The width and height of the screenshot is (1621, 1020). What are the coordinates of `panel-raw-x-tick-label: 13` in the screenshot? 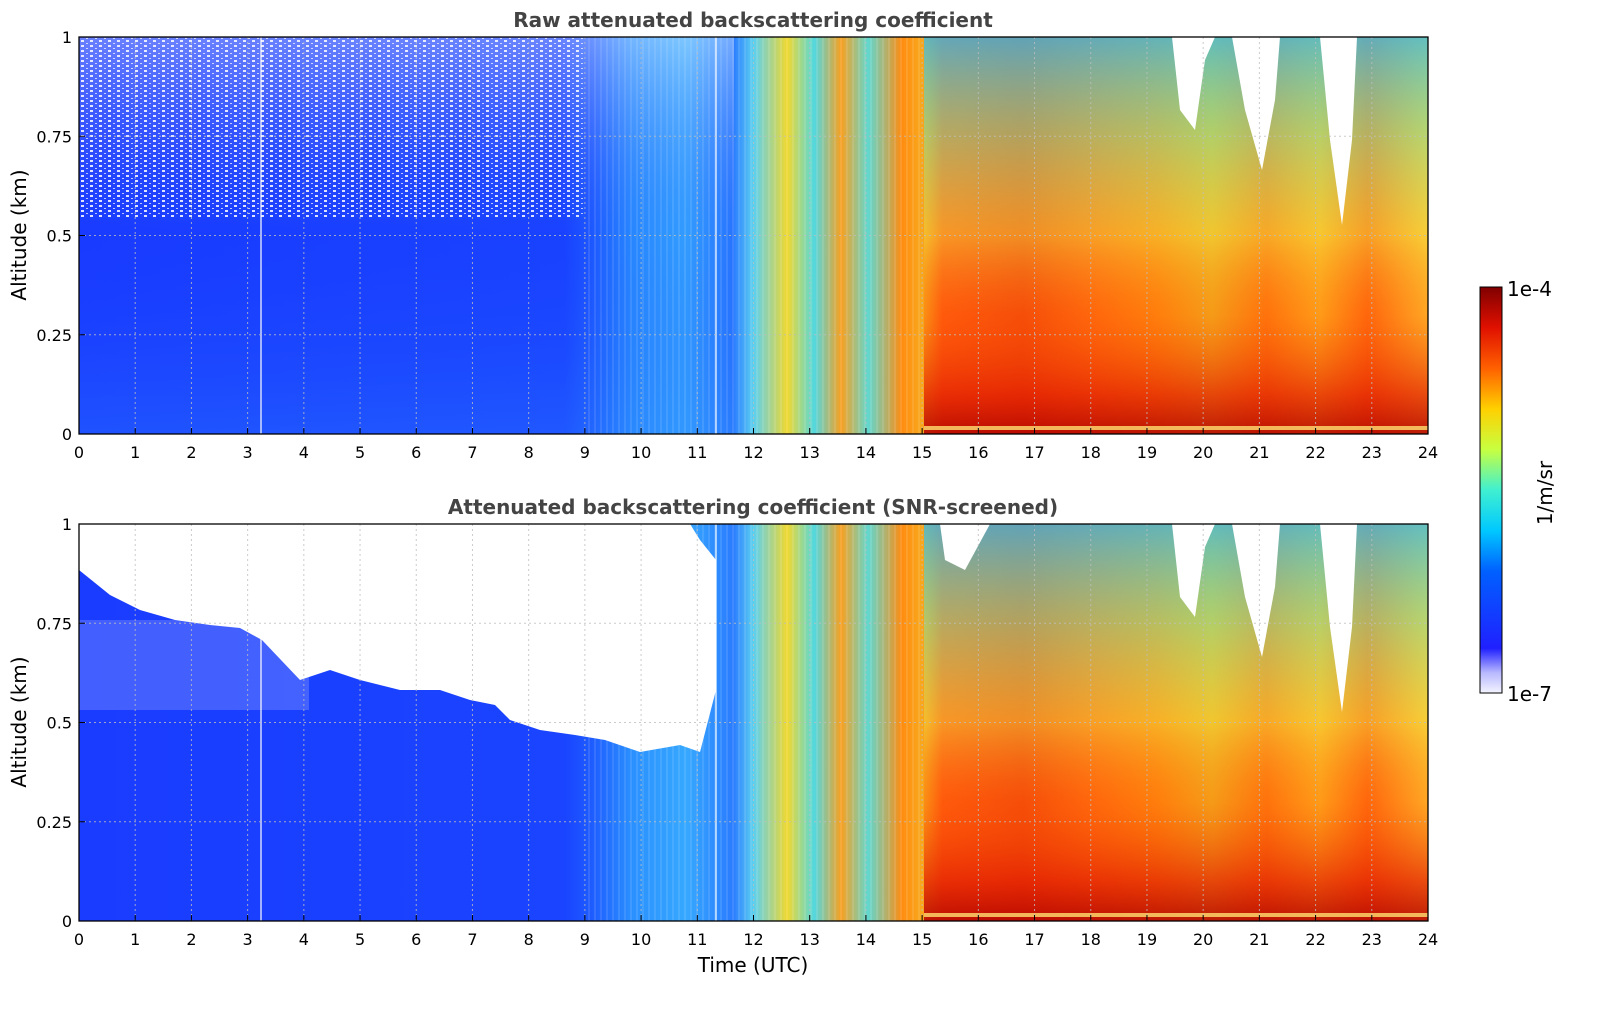 It's located at (810, 452).